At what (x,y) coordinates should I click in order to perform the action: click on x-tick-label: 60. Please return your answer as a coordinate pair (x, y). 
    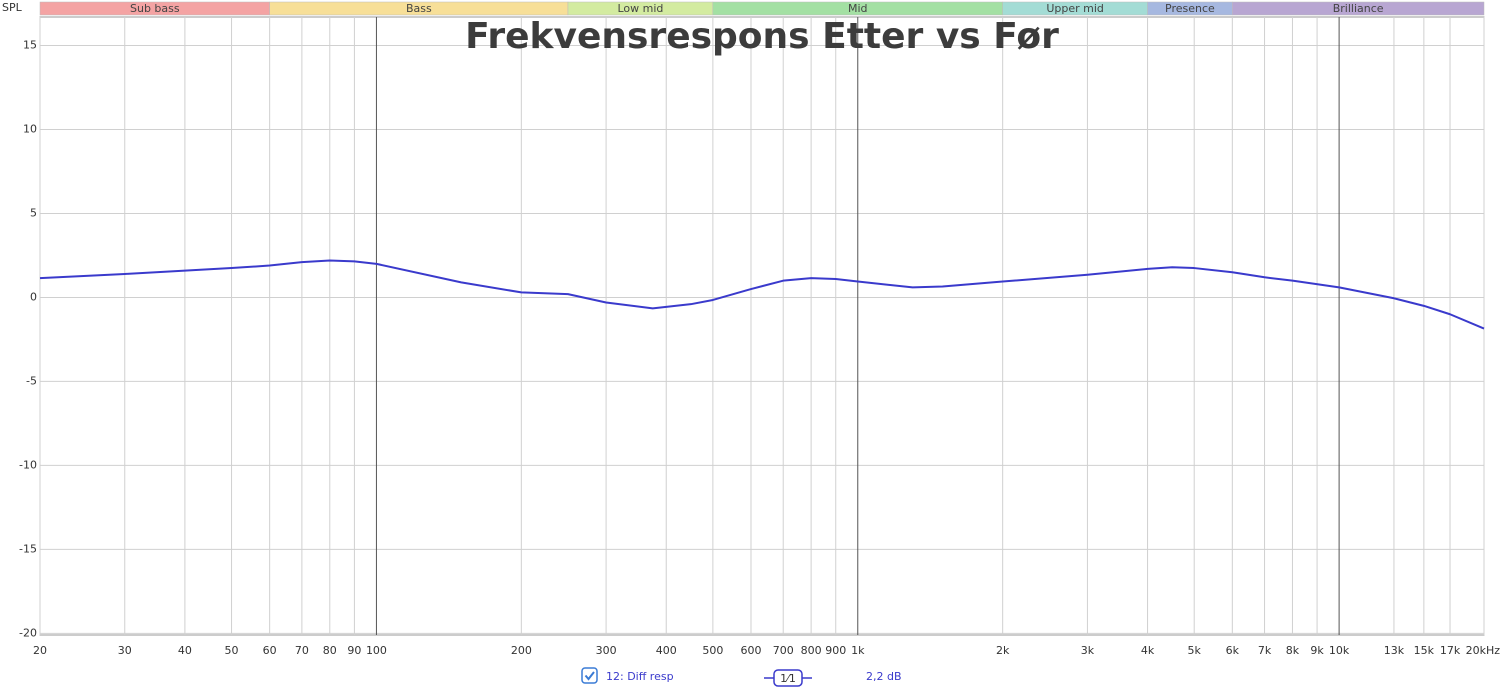
    Looking at the image, I should click on (270, 650).